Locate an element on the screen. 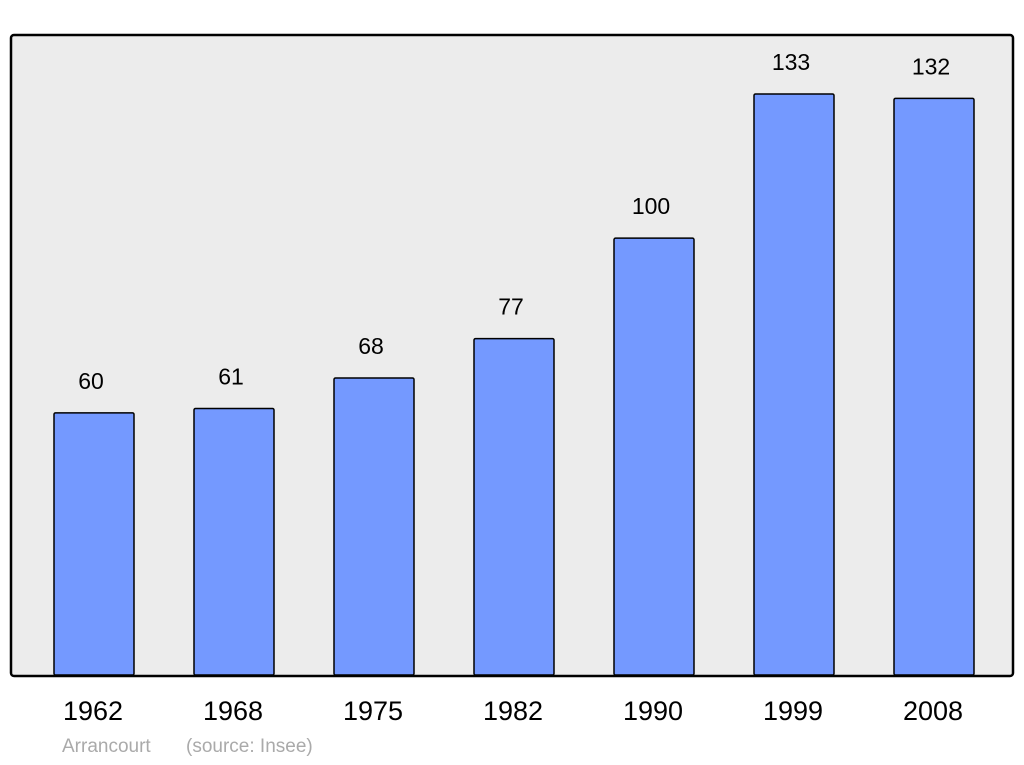  x-tick-label: 1982 is located at coordinates (513, 711).